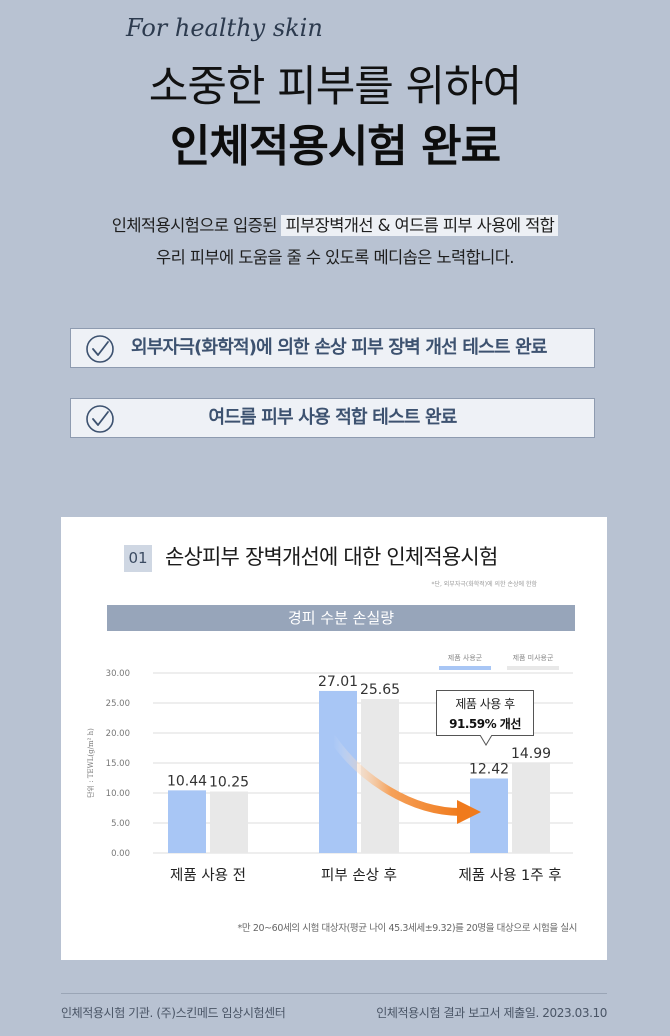 The width and height of the screenshot is (670, 1036). I want to click on y-tick-label: 10.00, so click(118, 794).